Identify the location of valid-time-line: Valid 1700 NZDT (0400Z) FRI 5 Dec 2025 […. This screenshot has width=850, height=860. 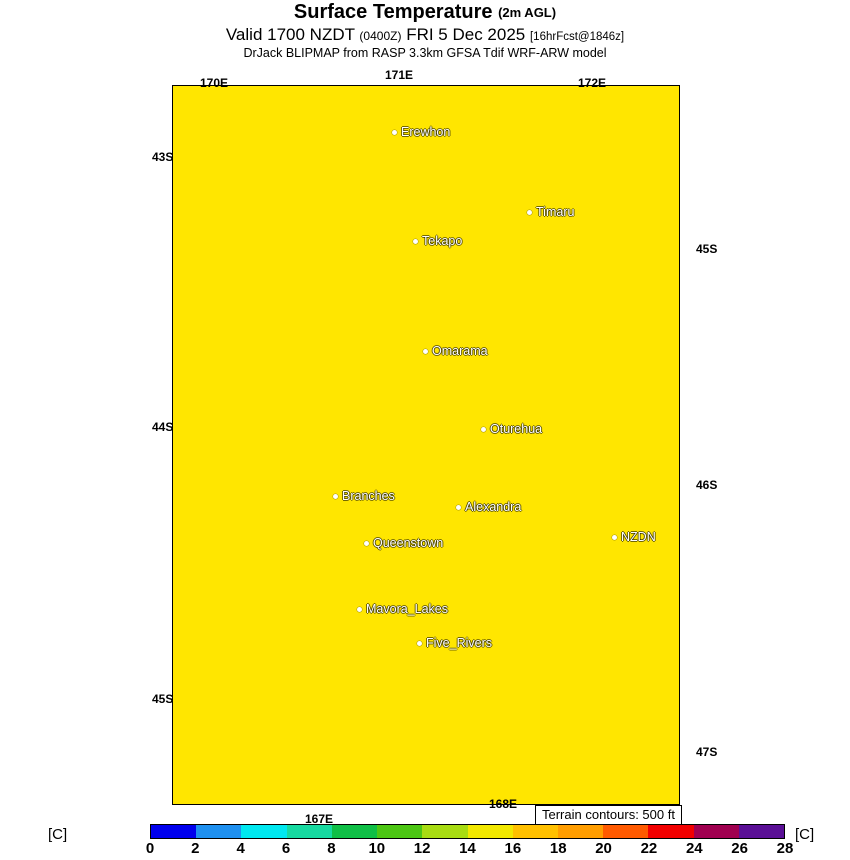
(425, 35).